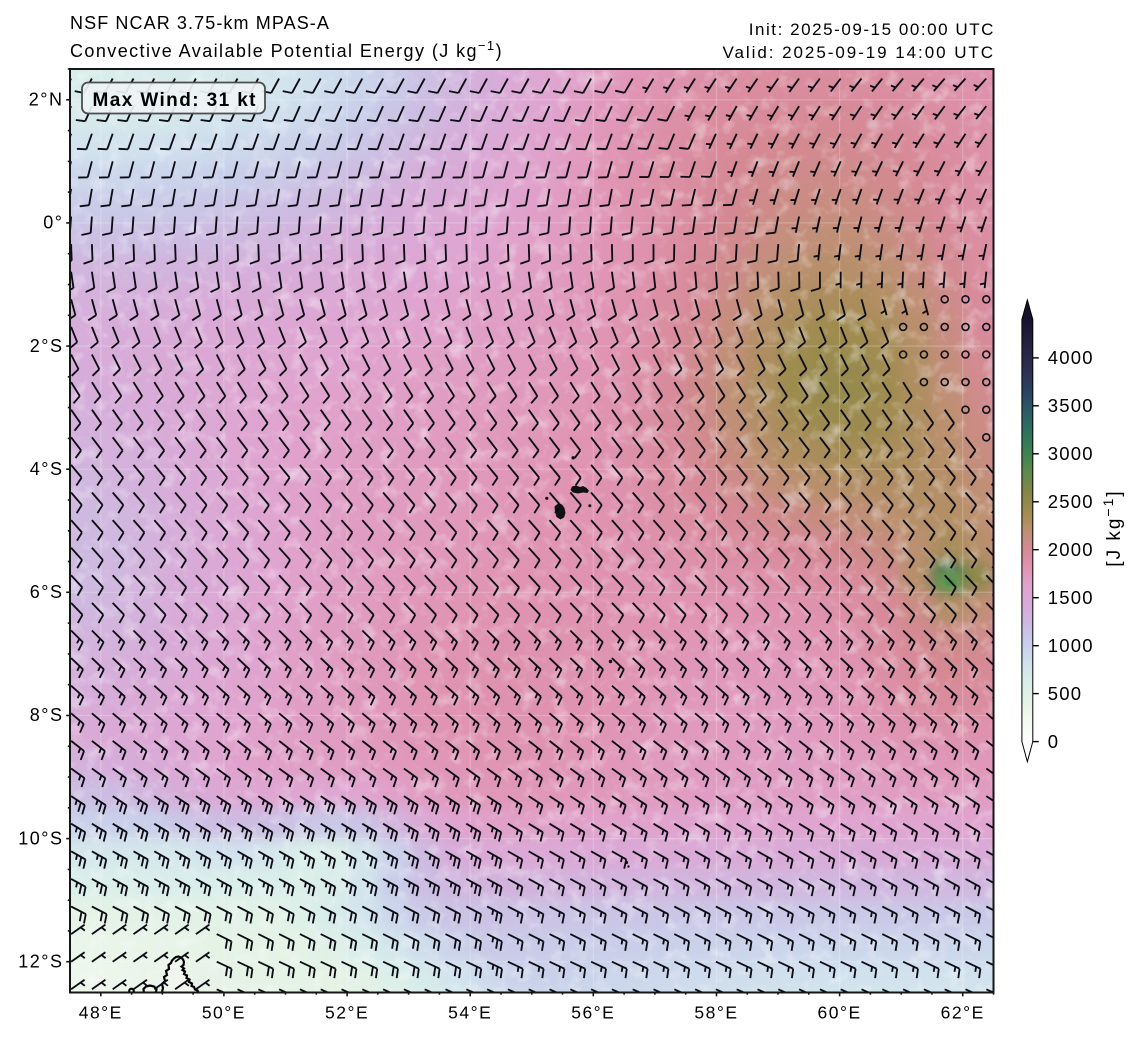 This screenshot has width=1143, height=1043. Describe the element at coordinates (1071, 357) in the screenshot. I see `svg-text: 4000` at that location.